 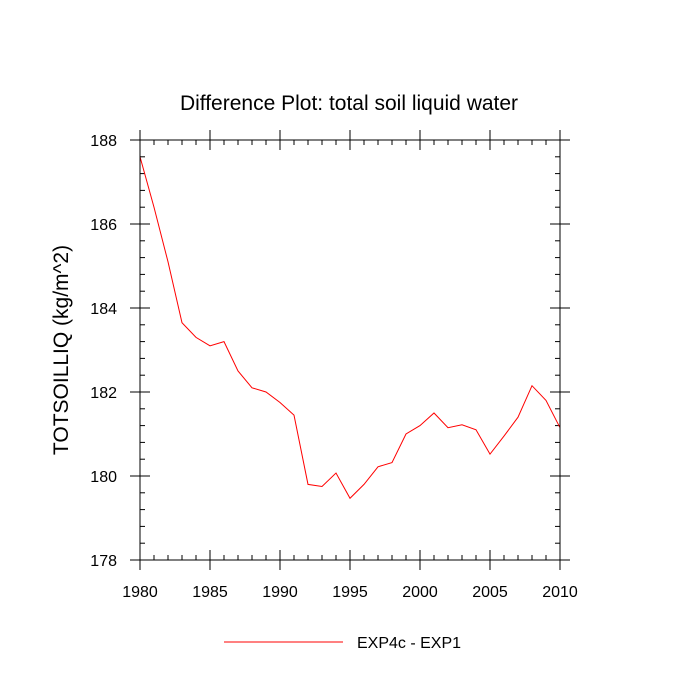 I want to click on x-tick-label: 2005, so click(x=490, y=592).